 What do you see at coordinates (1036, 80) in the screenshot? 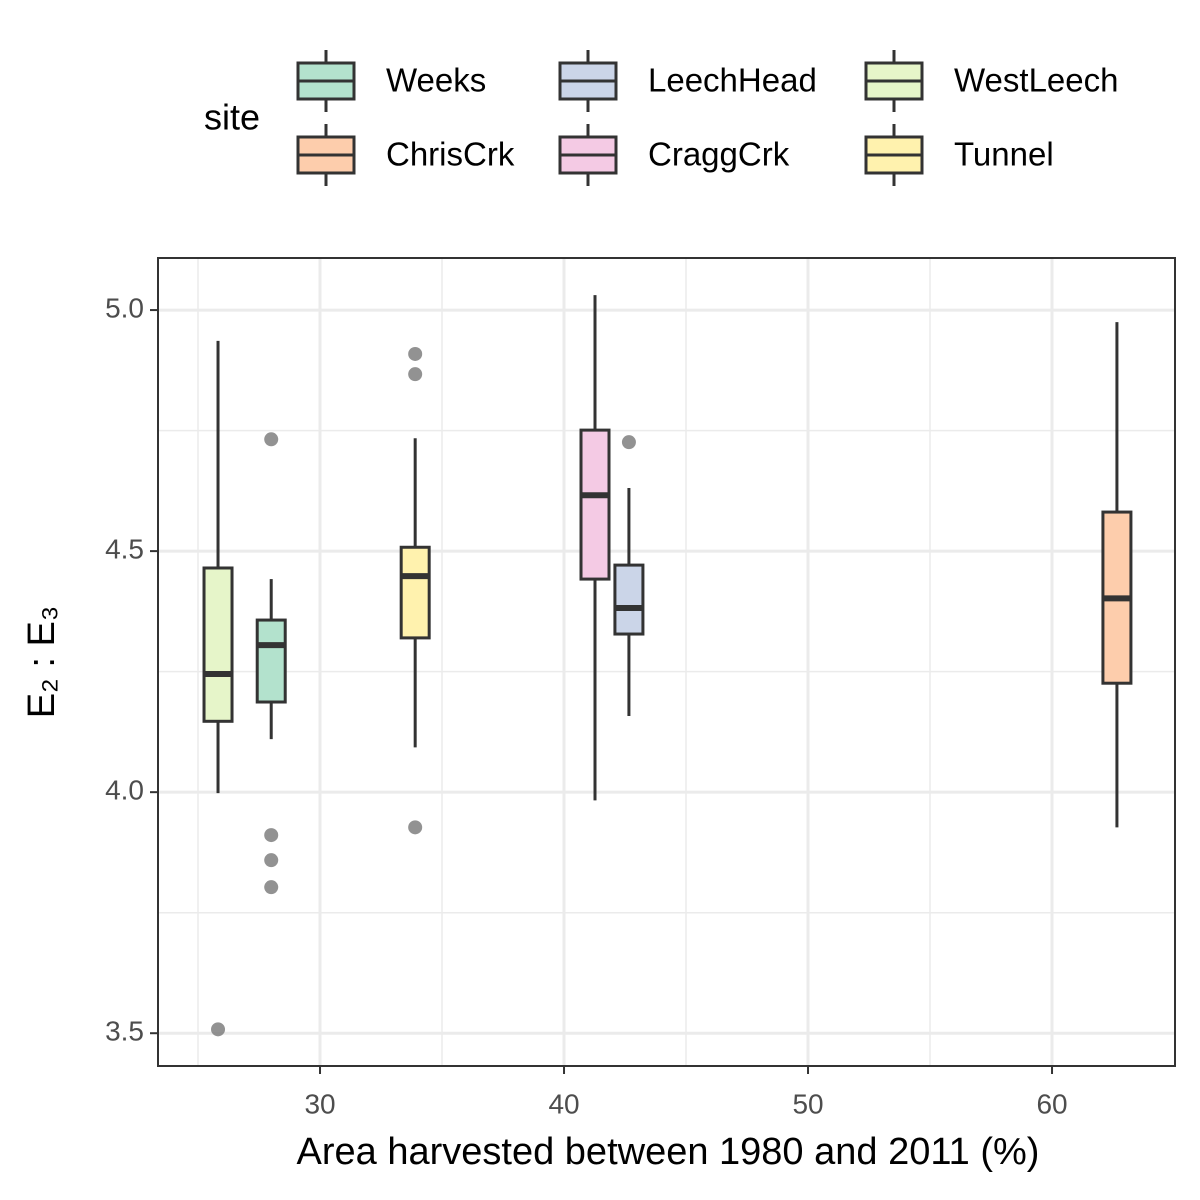
I see `legend-label: WestLeech` at bounding box center [1036, 80].